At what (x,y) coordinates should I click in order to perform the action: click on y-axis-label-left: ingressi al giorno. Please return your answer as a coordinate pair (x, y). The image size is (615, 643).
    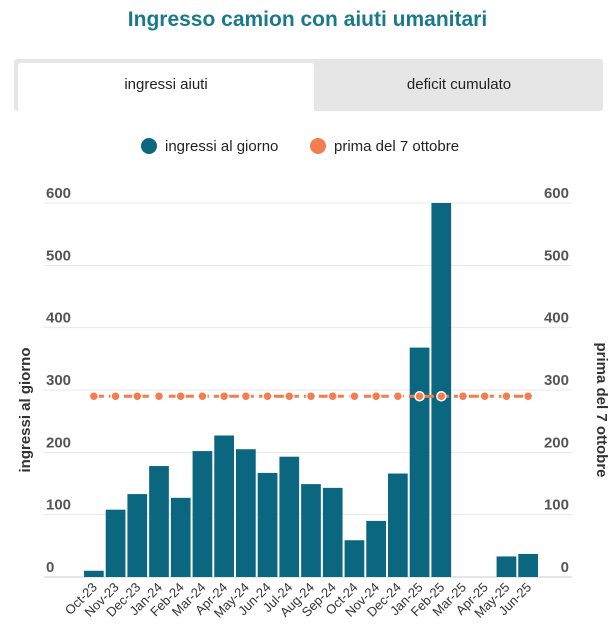
    Looking at the image, I should click on (25, 409).